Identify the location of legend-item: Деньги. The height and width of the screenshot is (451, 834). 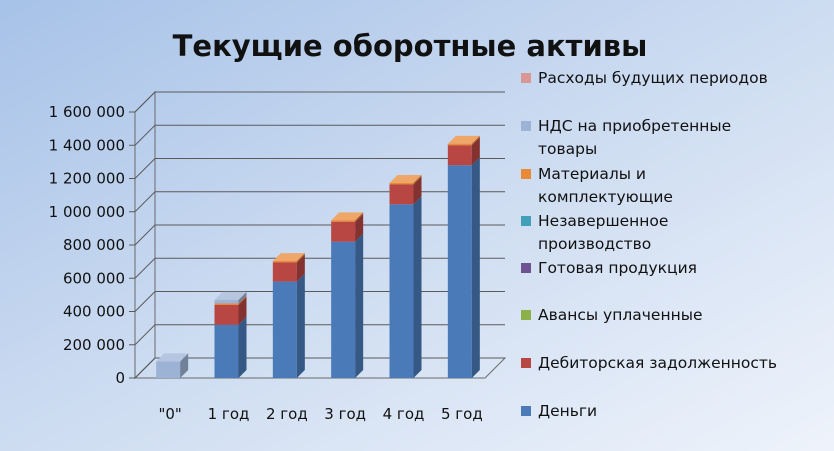
(559, 411).